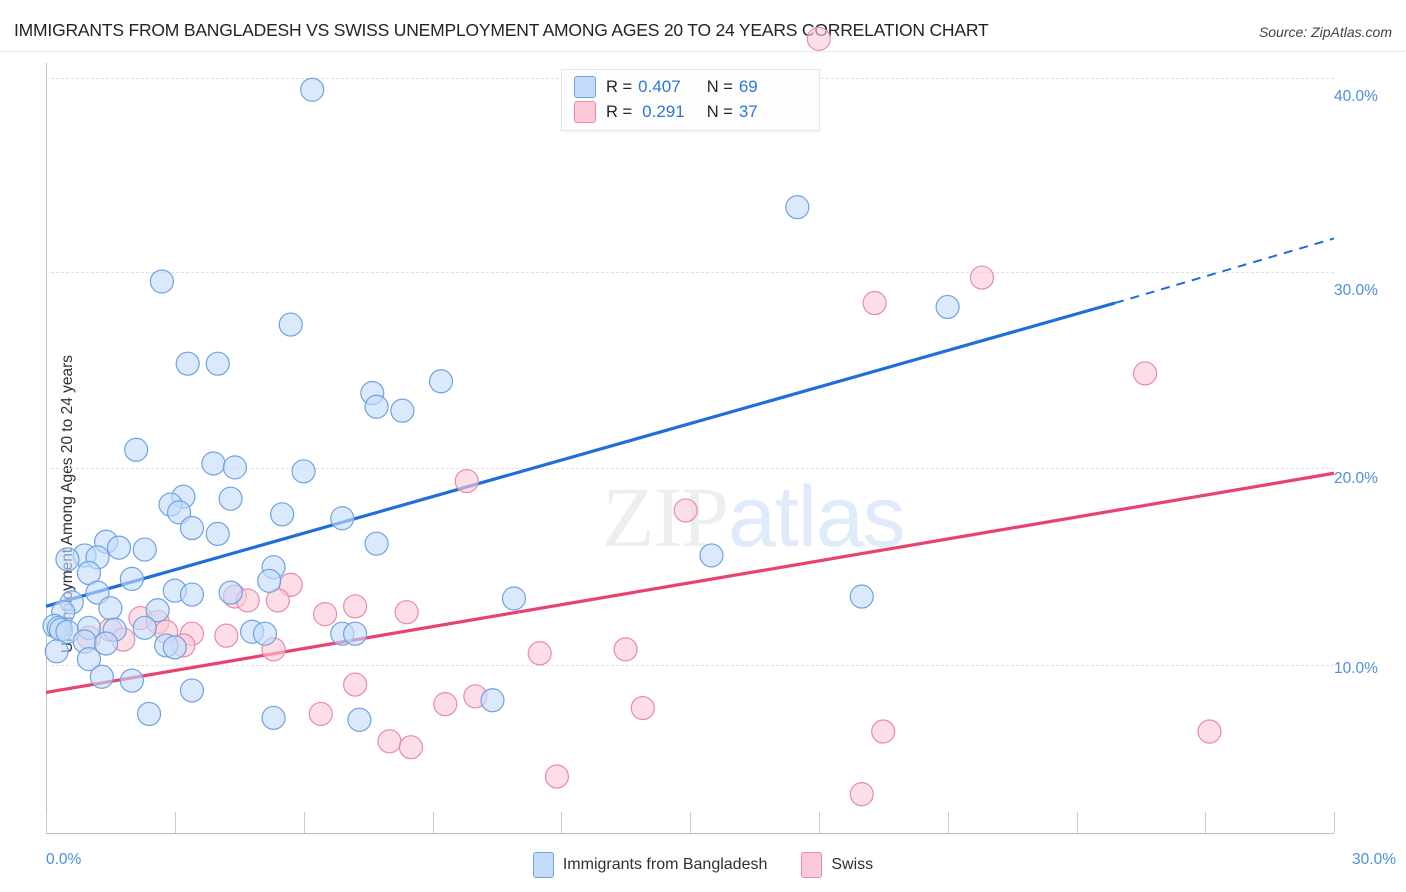 The width and height of the screenshot is (1406, 892). Describe the element at coordinates (585, 87) in the screenshot. I see `swatch-bangladesh-icon` at that location.